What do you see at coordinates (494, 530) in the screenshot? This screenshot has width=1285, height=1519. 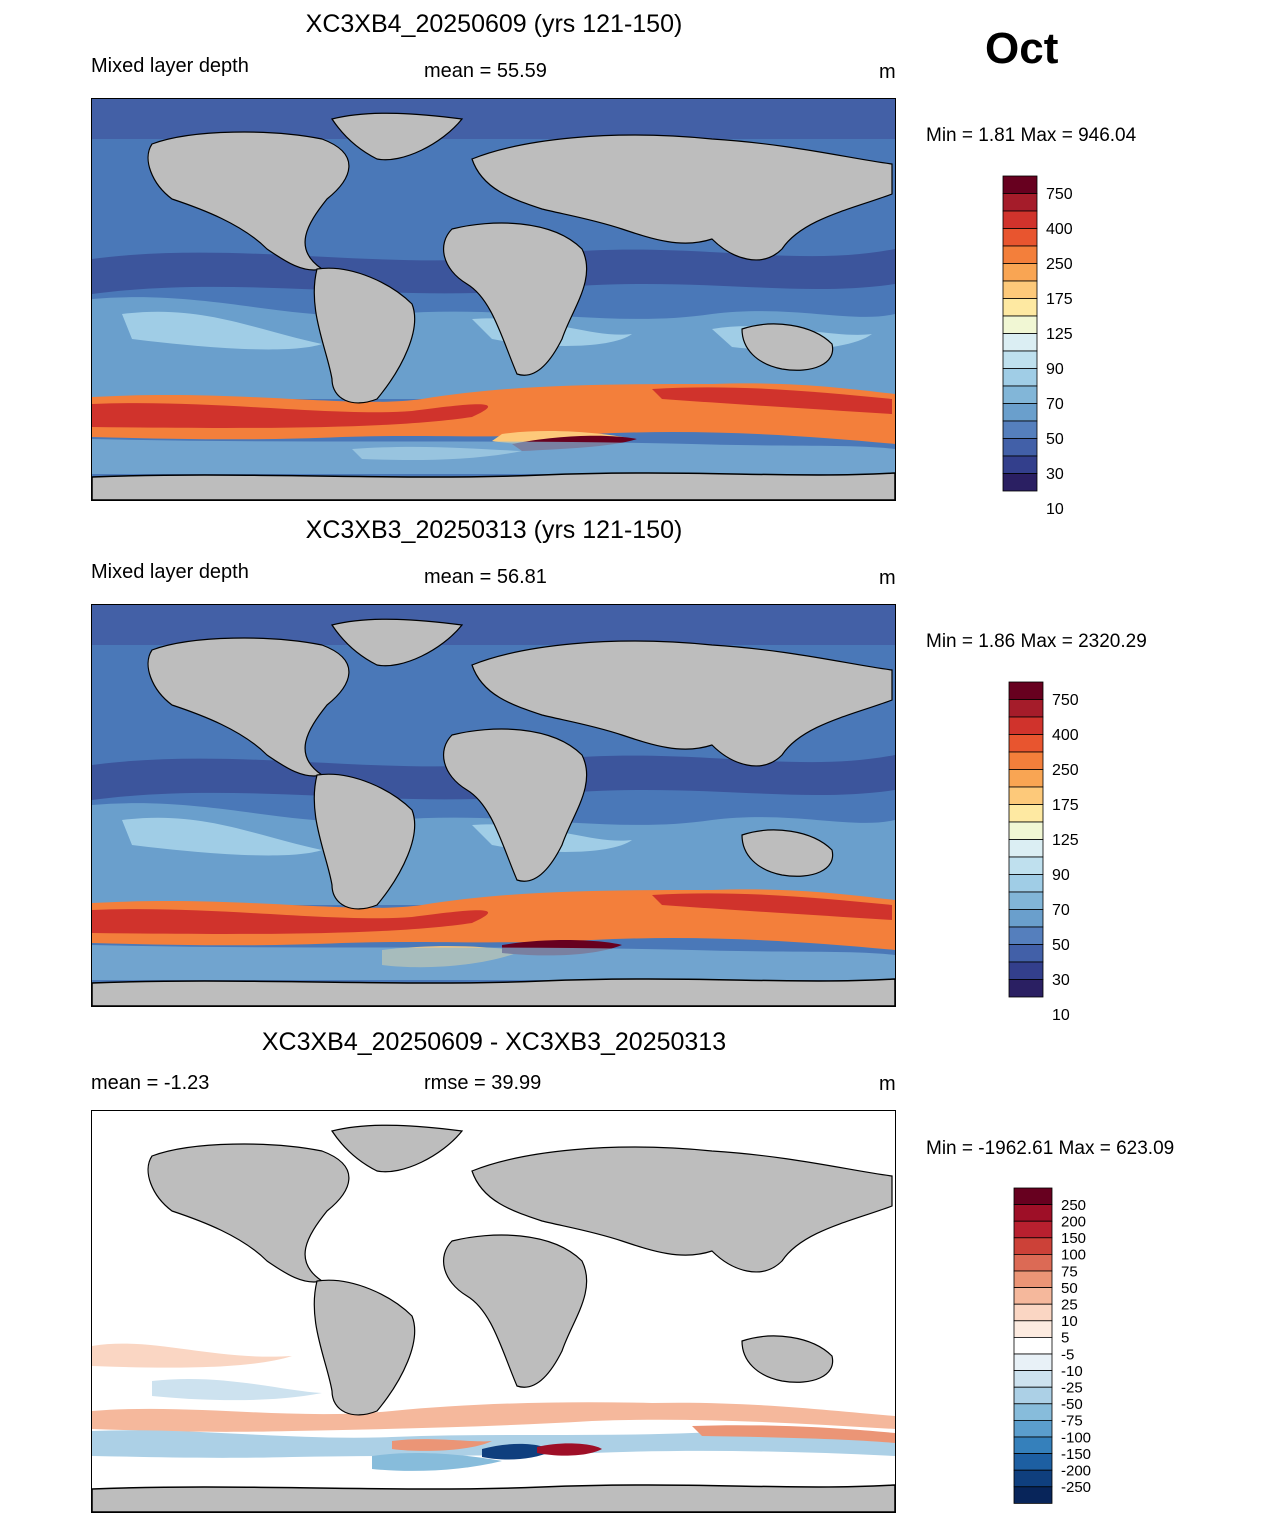 I see `panel-2-title: XC3XB3_20250313 (yrs 121-150)` at bounding box center [494, 530].